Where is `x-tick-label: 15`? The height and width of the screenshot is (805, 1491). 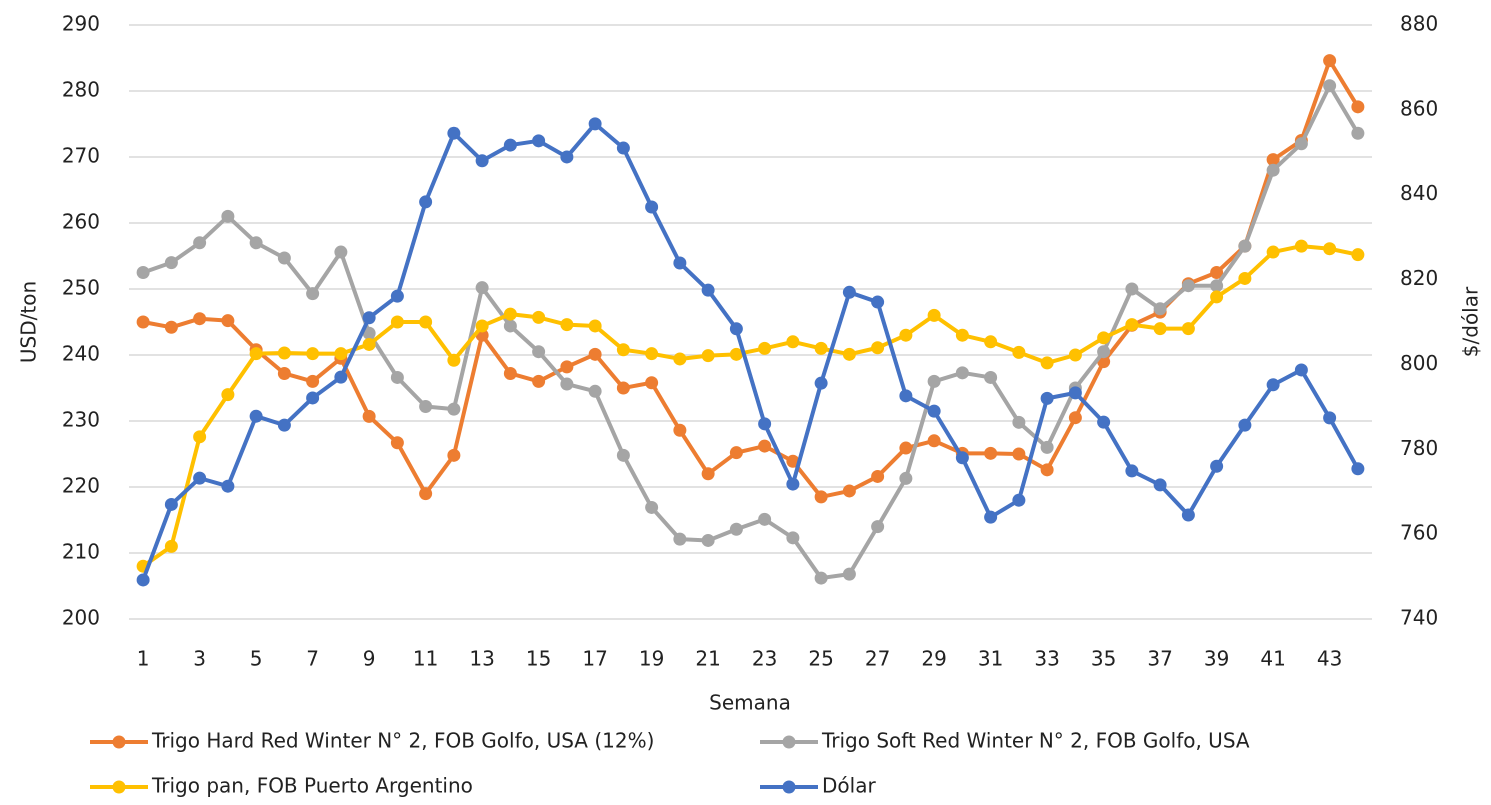 x-tick-label: 15 is located at coordinates (538, 659).